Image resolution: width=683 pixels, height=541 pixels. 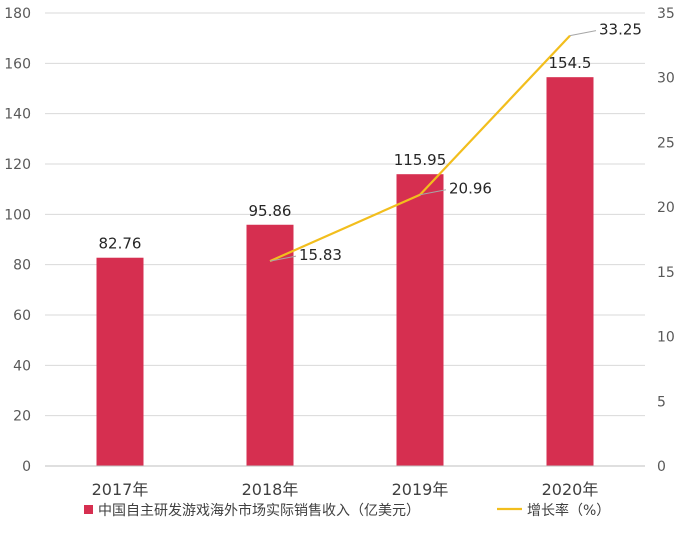 I want to click on y-right-tick-label: 25, so click(x=666, y=143).